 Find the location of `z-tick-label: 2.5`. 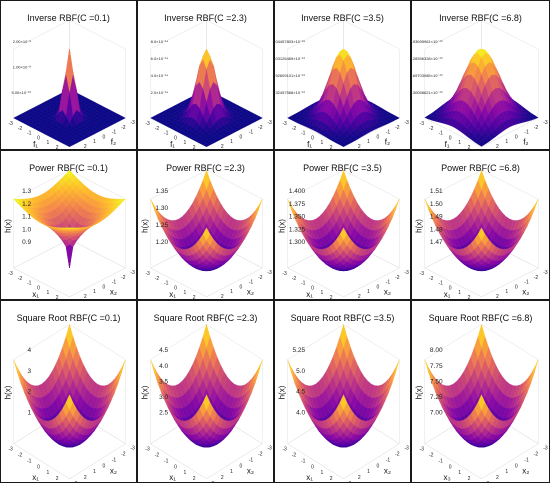

z-tick-label: 2.5 is located at coordinates (163, 412).